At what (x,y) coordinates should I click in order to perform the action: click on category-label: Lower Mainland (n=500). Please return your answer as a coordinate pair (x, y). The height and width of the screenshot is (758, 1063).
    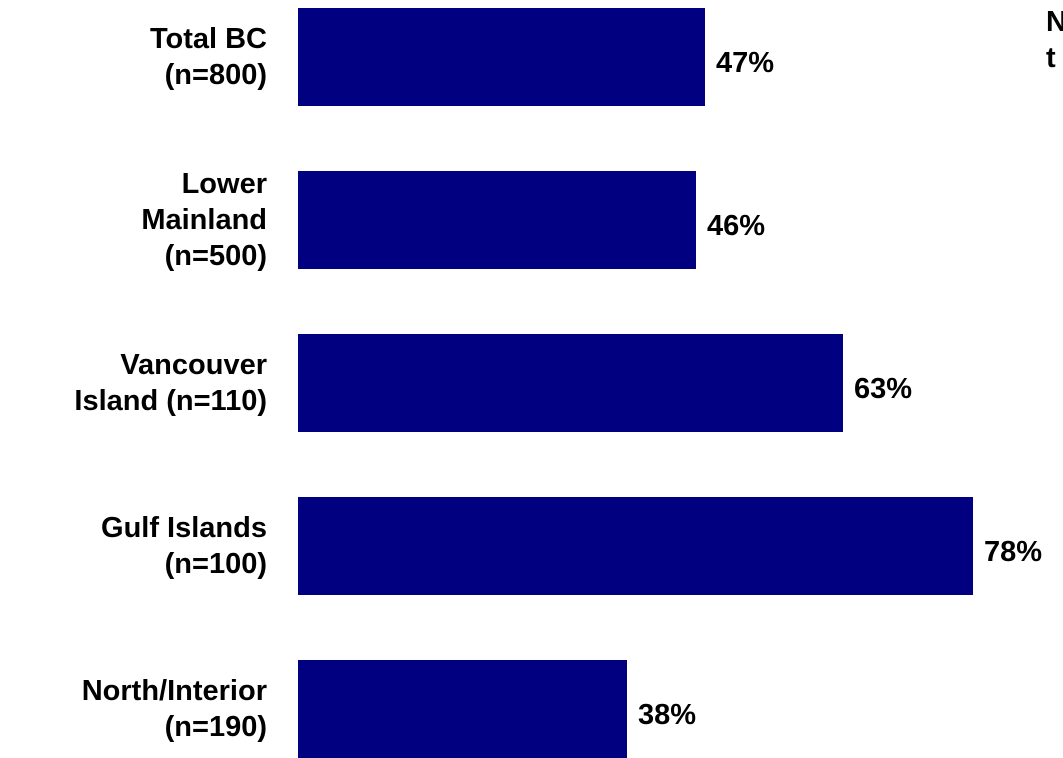
    Looking at the image, I should click on (204, 220).